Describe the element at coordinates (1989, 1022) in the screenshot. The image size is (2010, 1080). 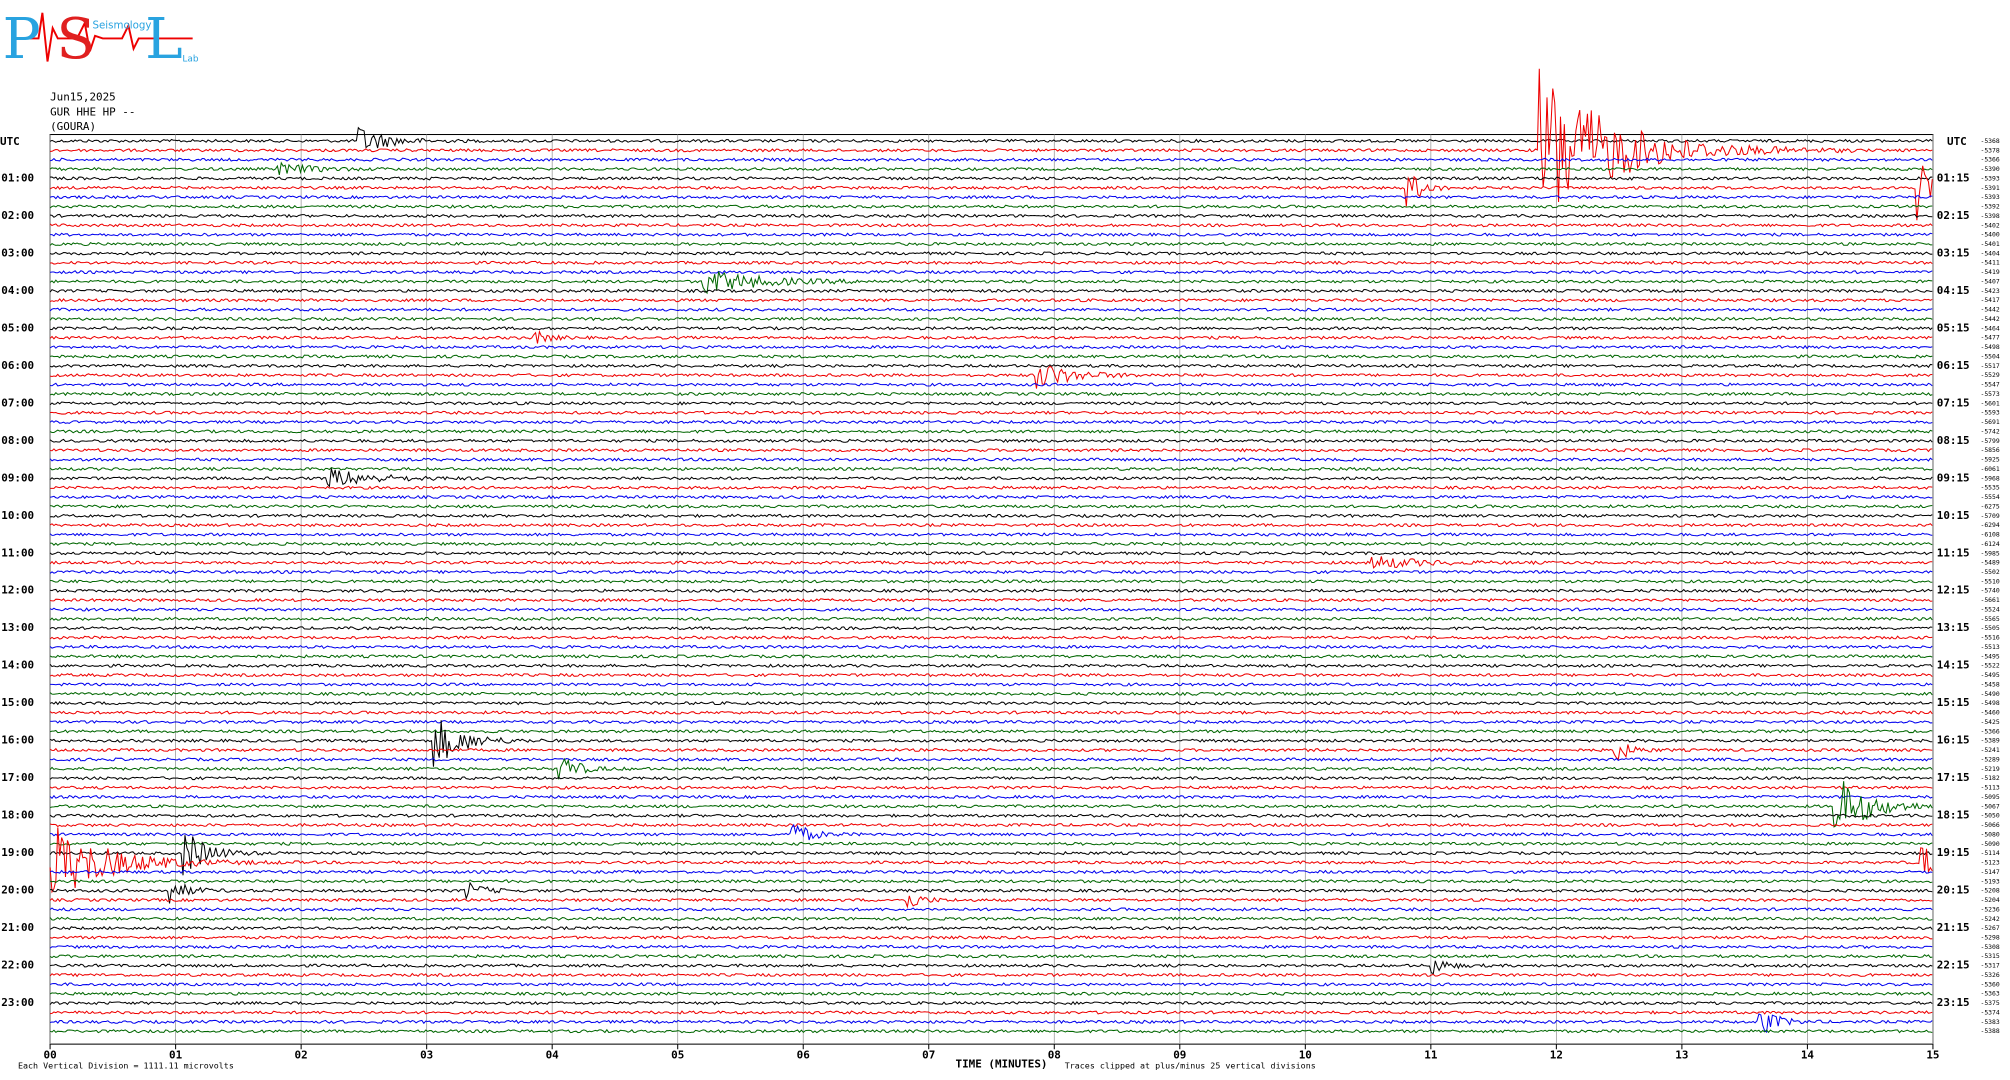
I see `trace-offset: -5383` at that location.